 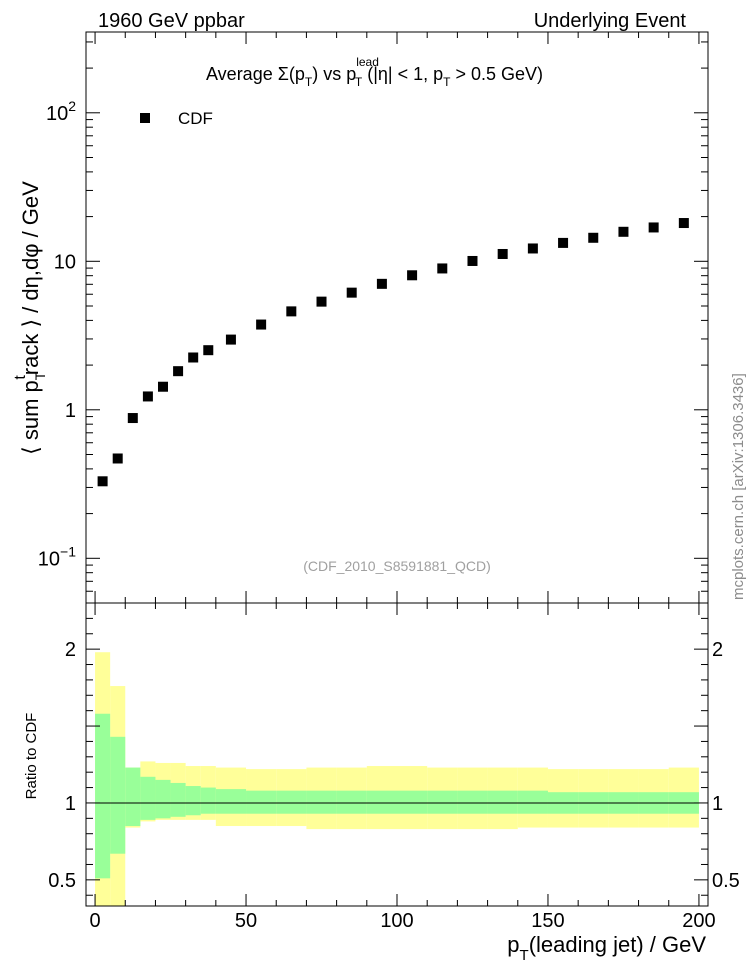 I want to click on x-tick-label: 200, so click(x=698, y=921).